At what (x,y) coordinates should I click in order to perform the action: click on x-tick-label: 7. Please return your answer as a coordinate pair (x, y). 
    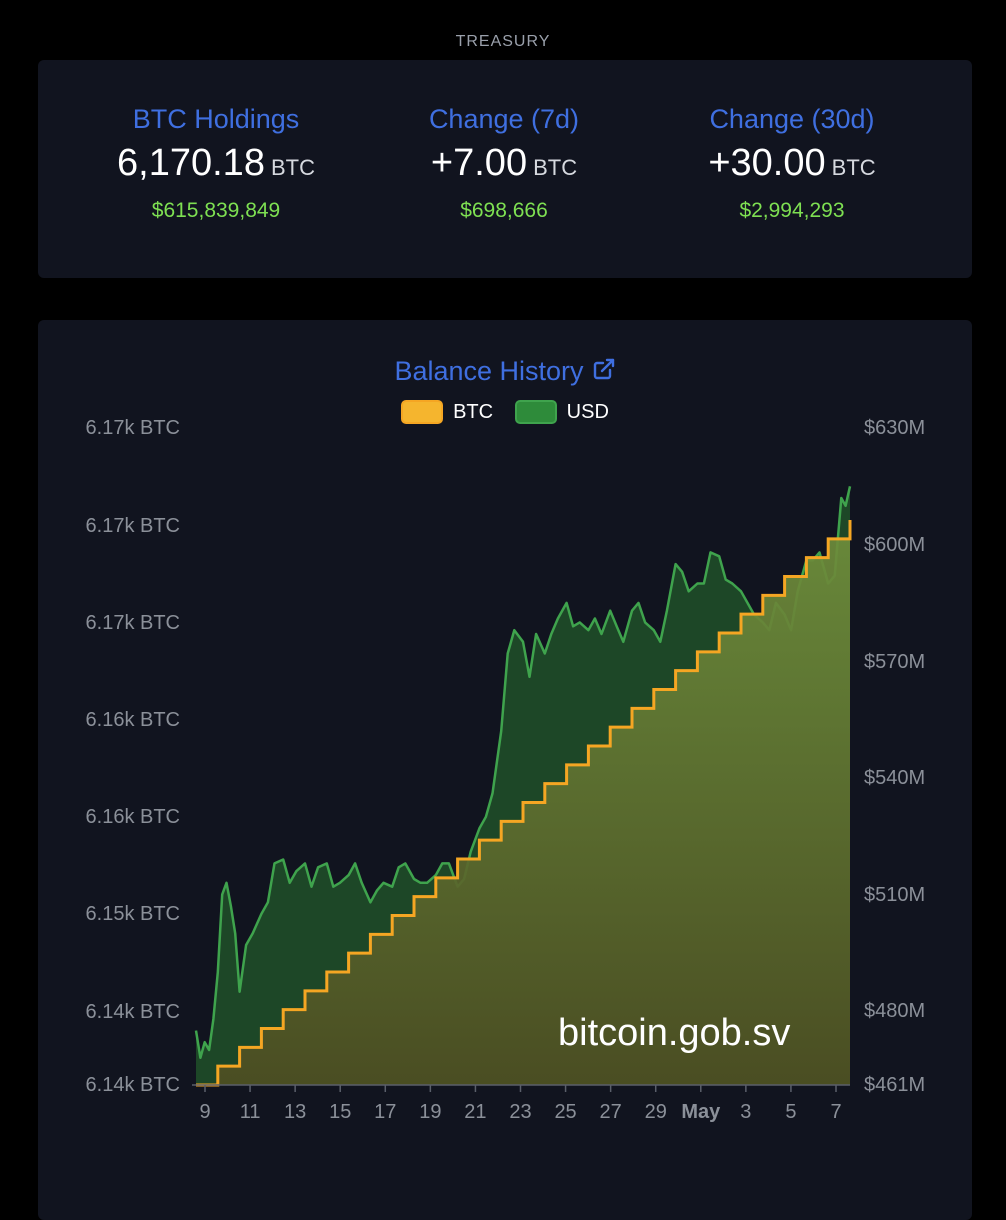
    Looking at the image, I should click on (835, 1112).